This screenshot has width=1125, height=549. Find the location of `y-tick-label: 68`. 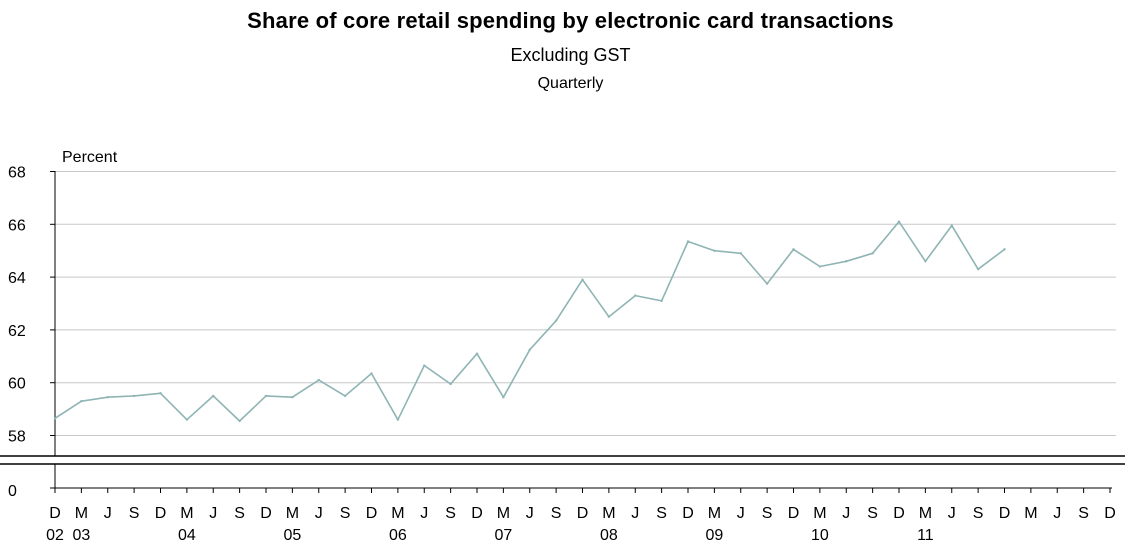

y-tick-label: 68 is located at coordinates (17, 173).